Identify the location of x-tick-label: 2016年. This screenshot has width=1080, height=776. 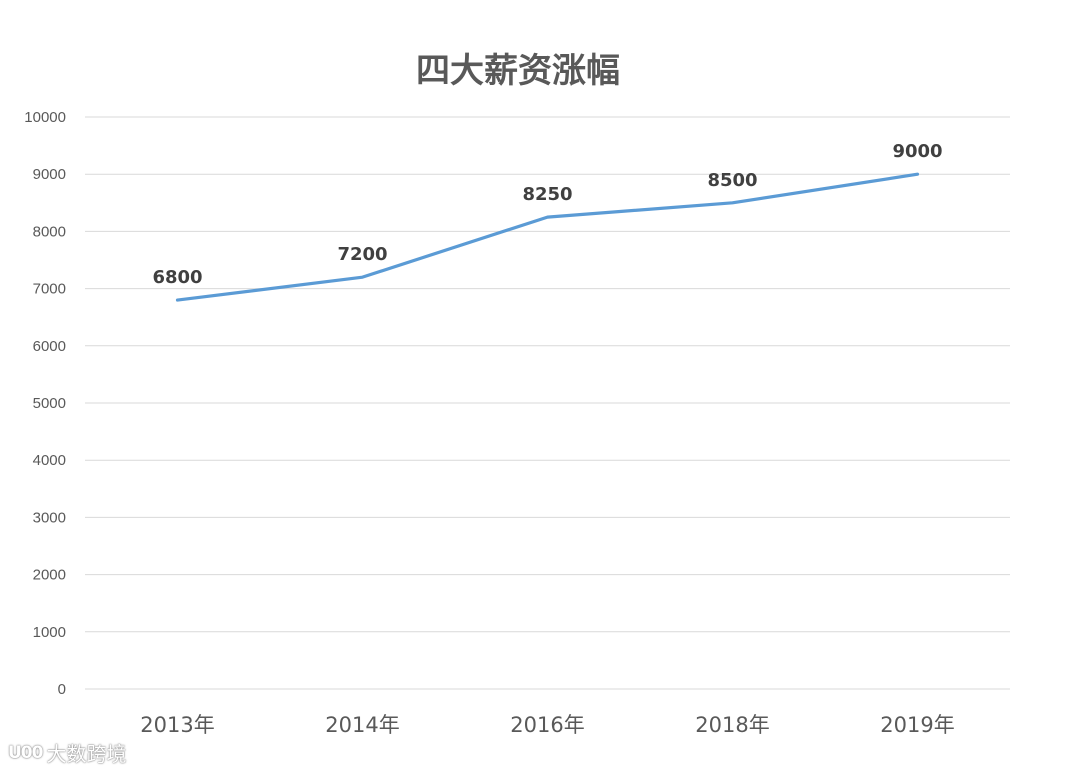
(547, 725).